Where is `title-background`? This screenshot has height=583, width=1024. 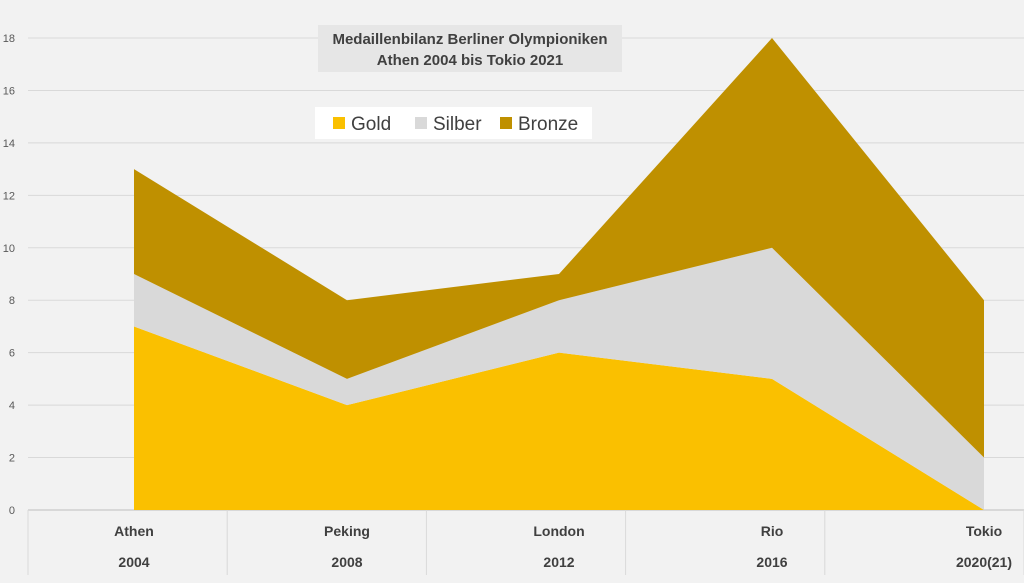
title-background is located at coordinates (470, 48).